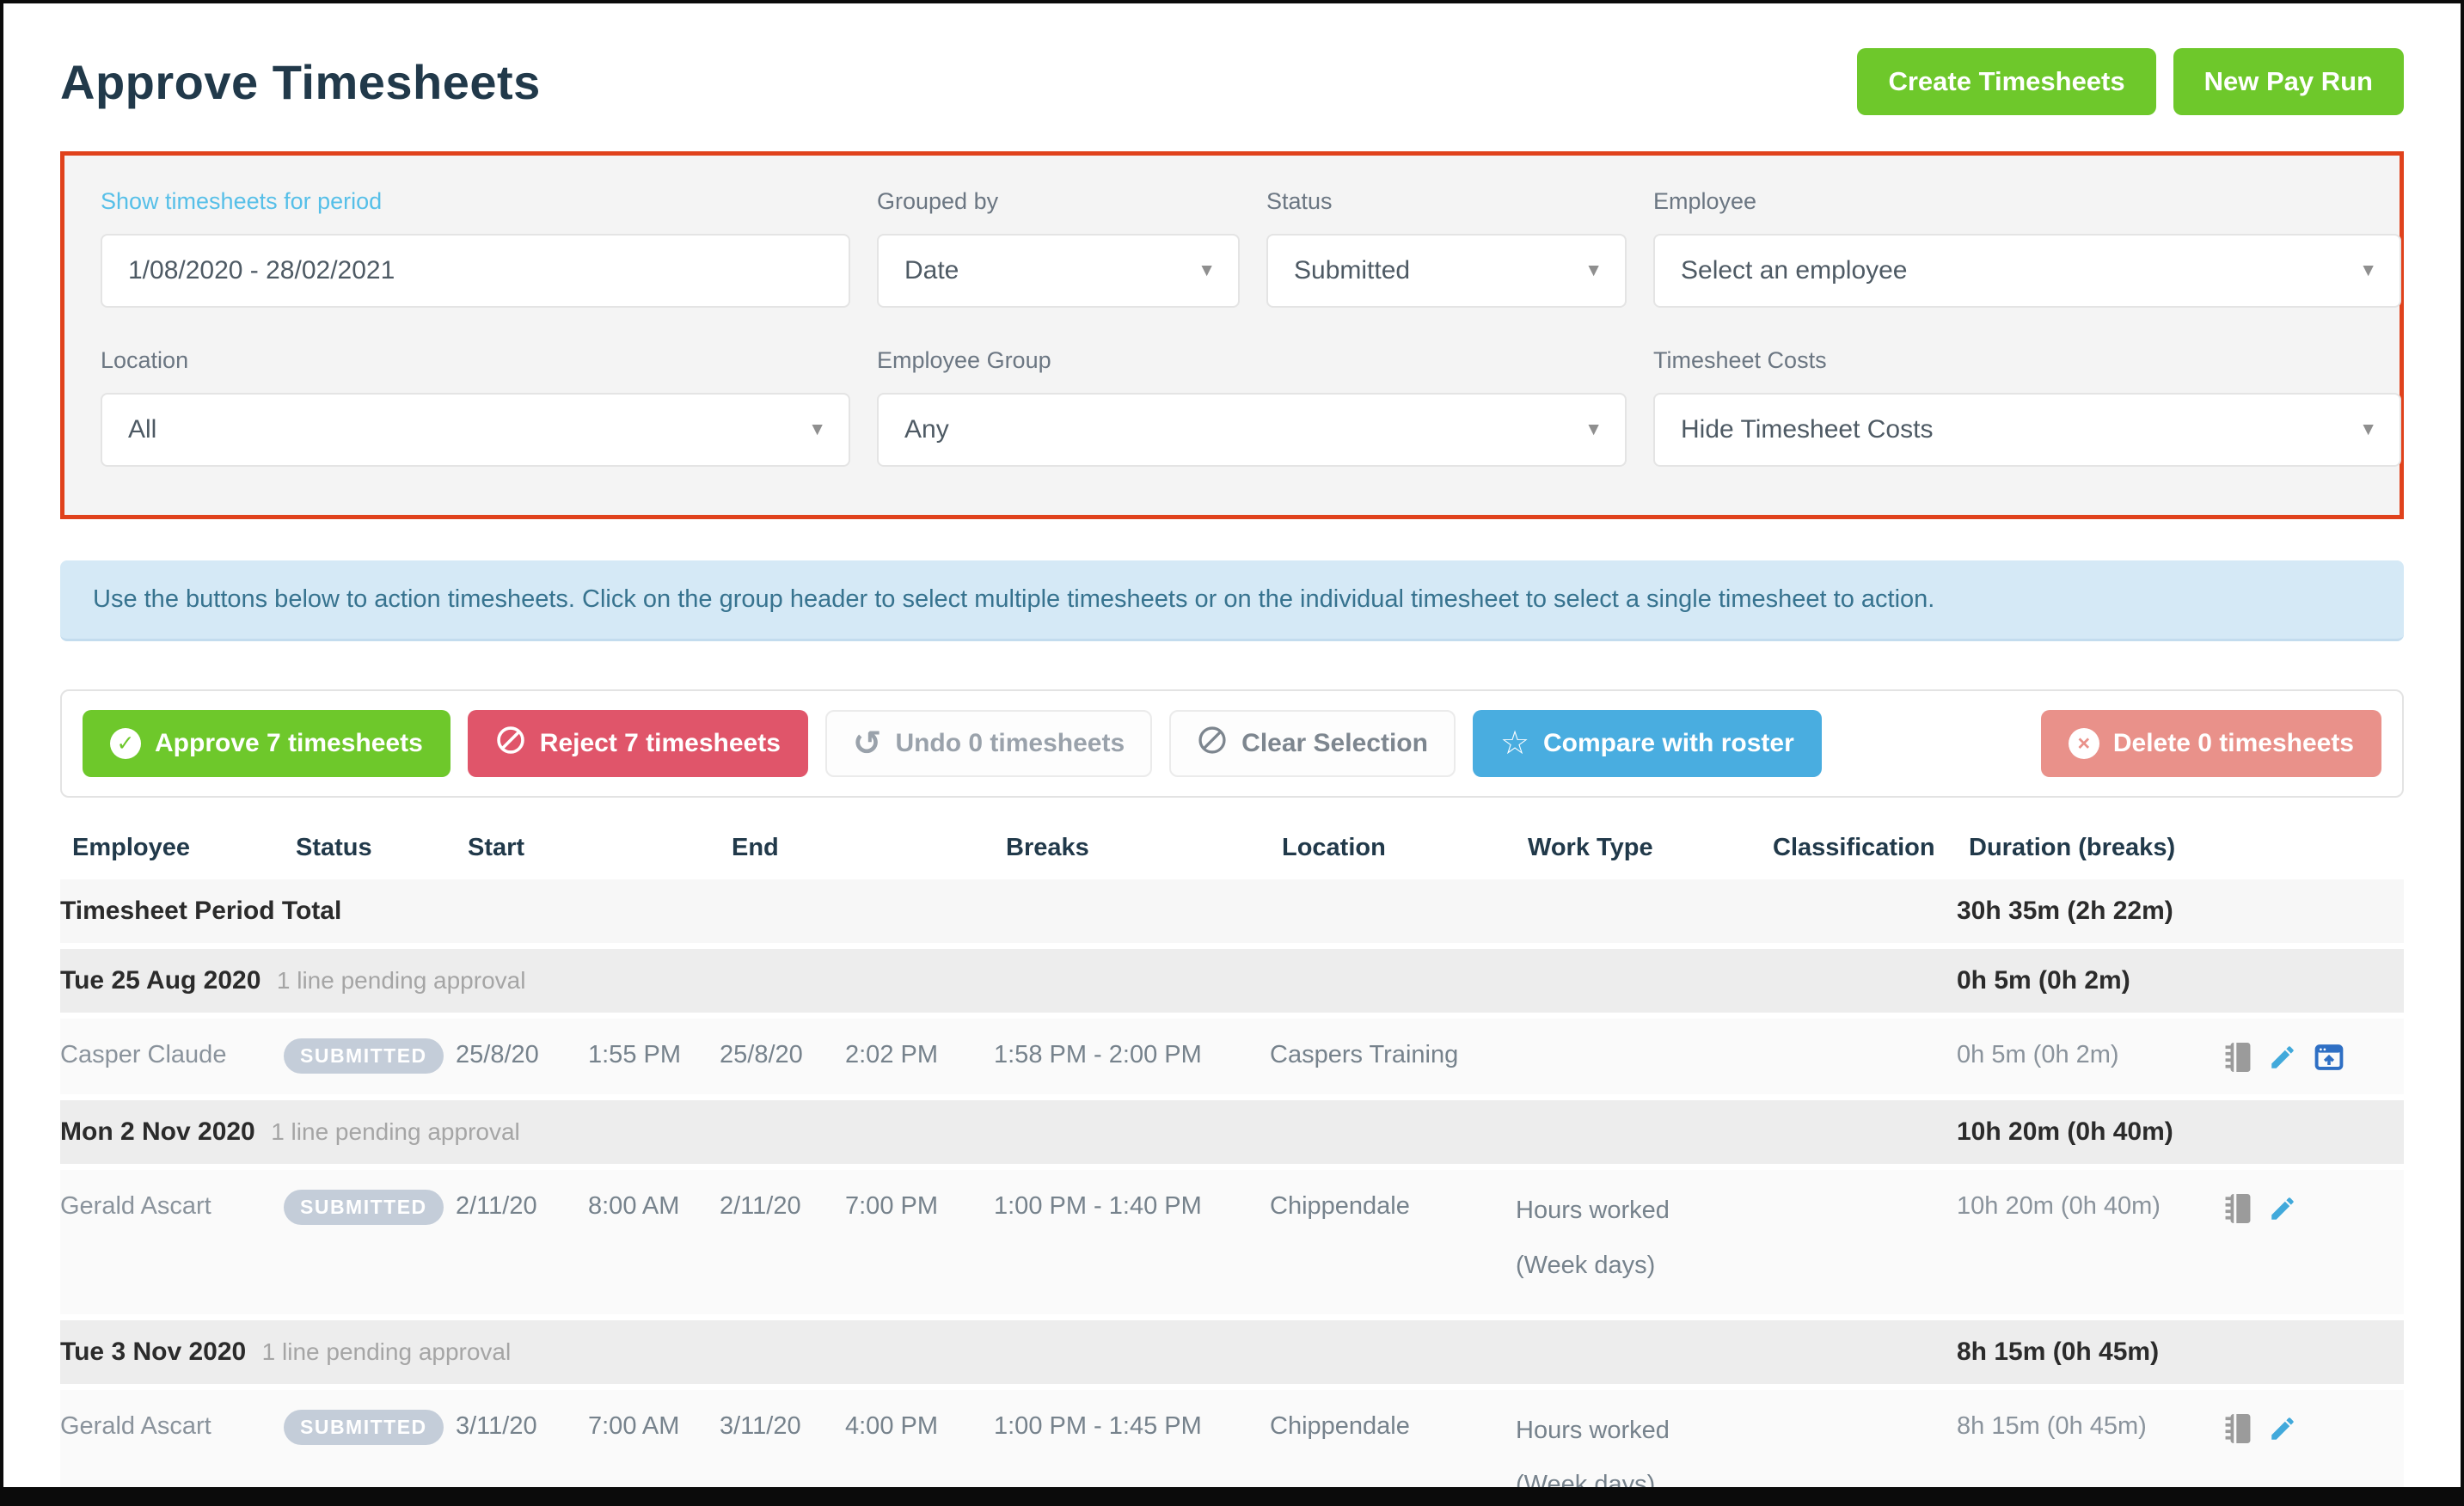 The width and height of the screenshot is (2464, 1506). Describe the element at coordinates (2006, 81) in the screenshot. I see `create-timesheets-button: Create Timesheets` at that location.